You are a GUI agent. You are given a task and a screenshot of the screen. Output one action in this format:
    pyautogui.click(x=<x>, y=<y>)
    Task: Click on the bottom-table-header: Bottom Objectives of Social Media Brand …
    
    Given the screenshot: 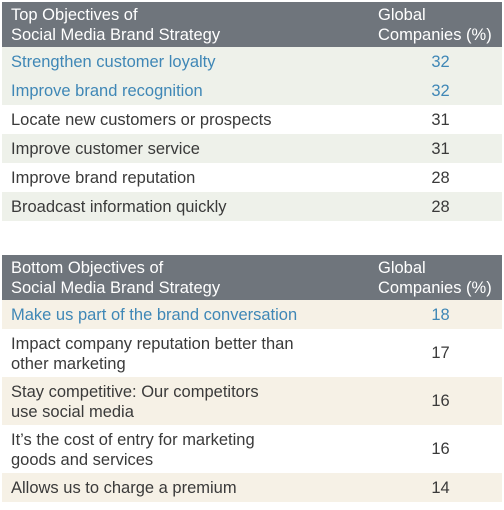 What is the action you would take?
    pyautogui.click(x=252, y=277)
    